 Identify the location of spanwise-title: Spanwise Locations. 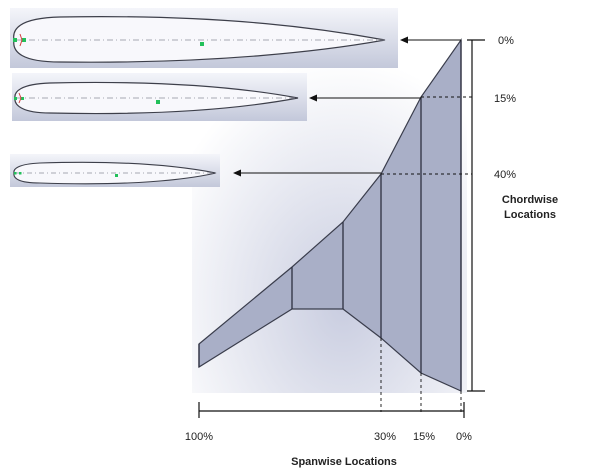
(344, 462).